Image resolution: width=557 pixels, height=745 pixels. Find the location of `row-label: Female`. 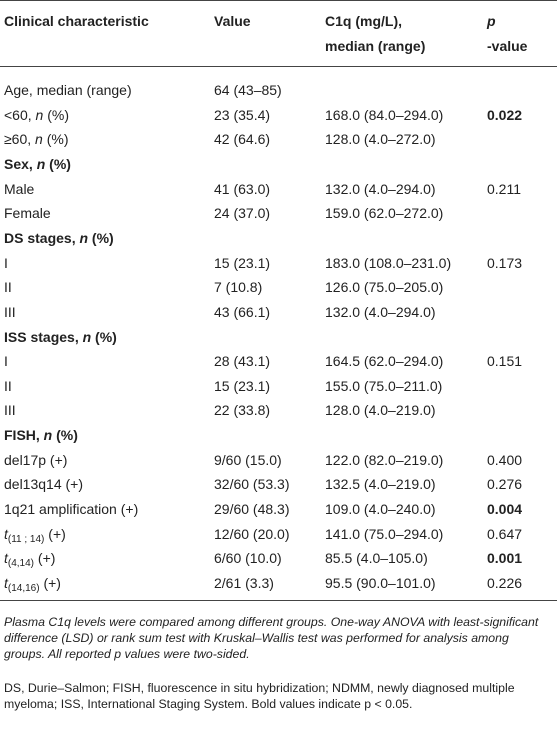

row-label: Female is located at coordinates (27, 213).